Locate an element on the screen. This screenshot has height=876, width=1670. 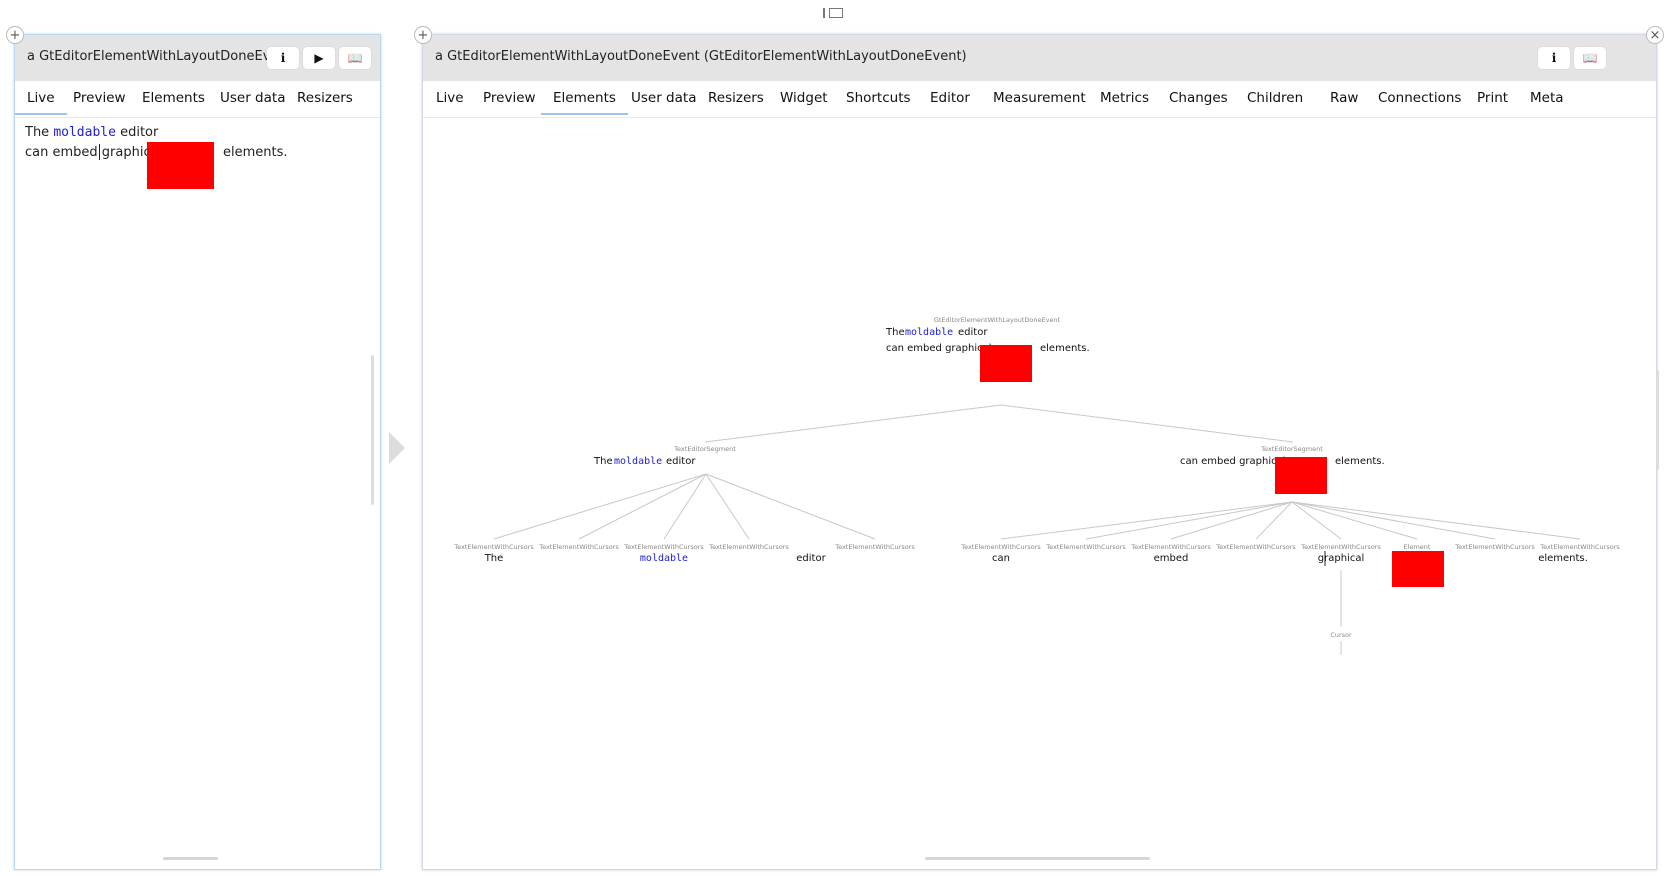
left-pane-title: a GtEditorElementWithLayoutDoneEven is located at coordinates (147, 56).